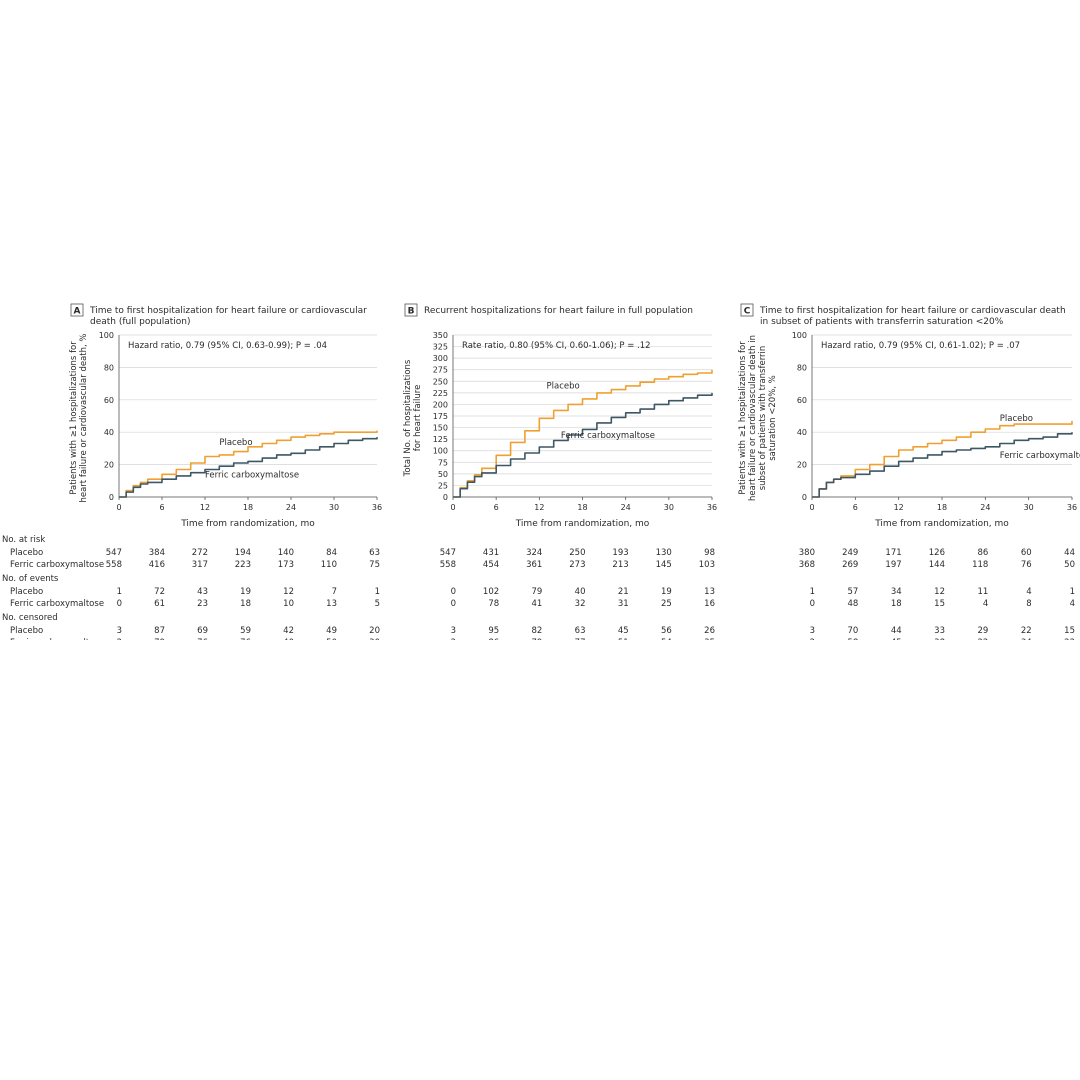 The width and height of the screenshot is (1080, 1080). Describe the element at coordinates (983, 639) in the screenshot. I see `censored-fcm-value: 22` at that location.